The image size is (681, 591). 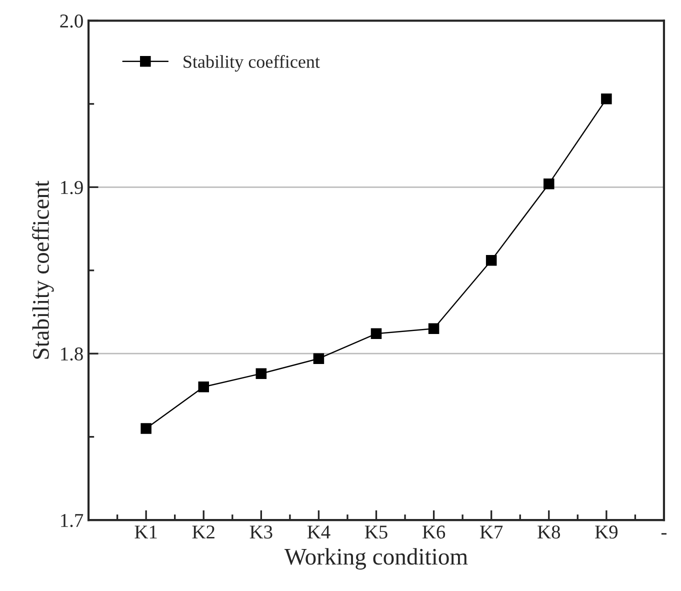 I want to click on x-tick-label: K8, so click(x=549, y=532).